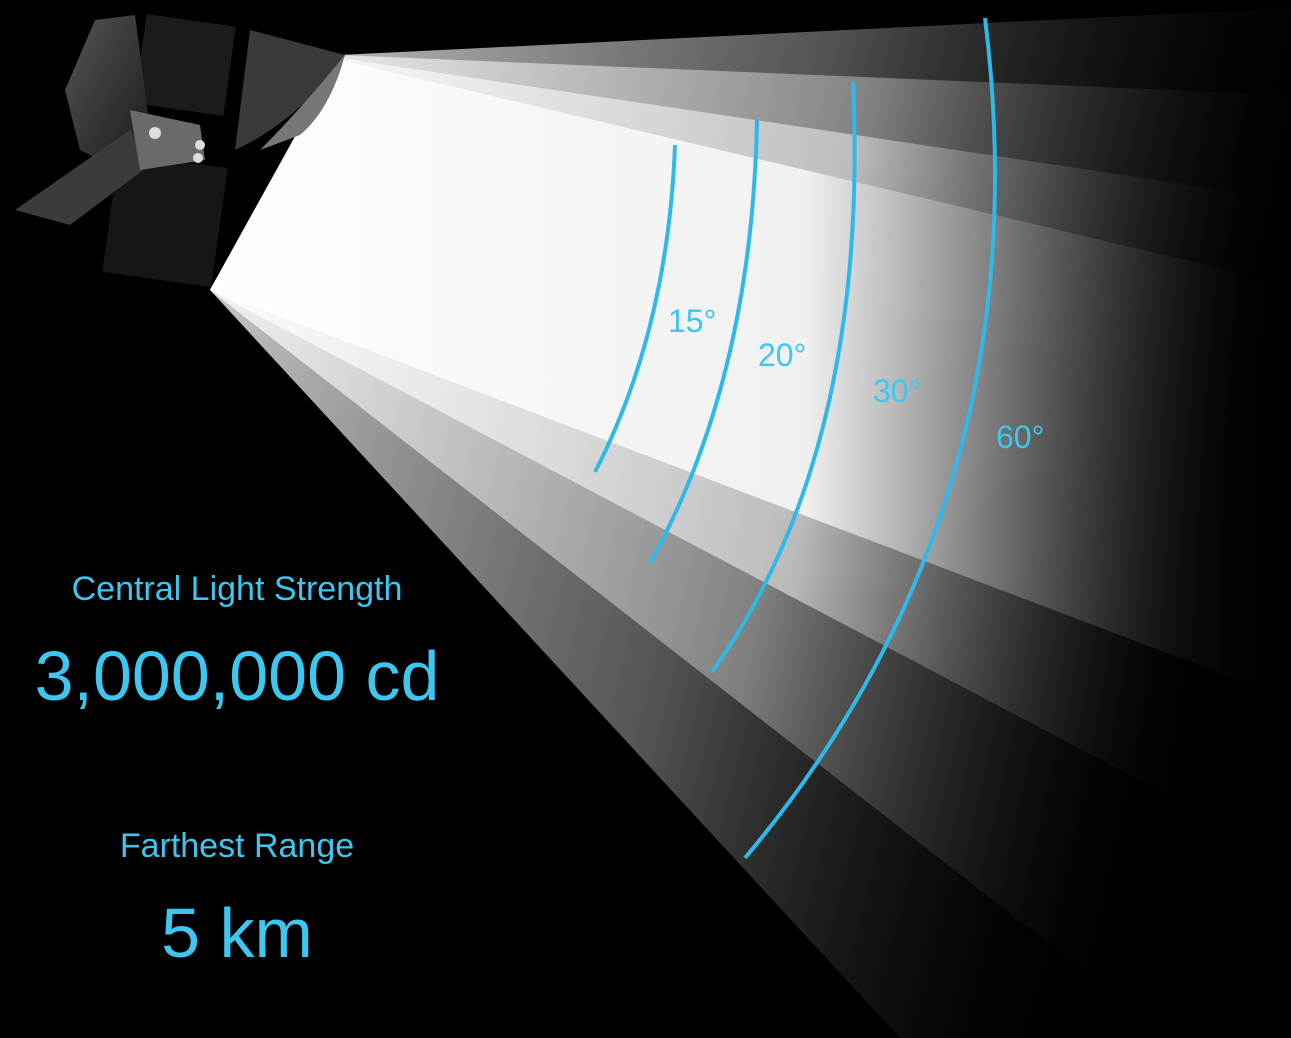 The width and height of the screenshot is (1291, 1038). Describe the element at coordinates (782, 355) in the screenshot. I see `angle-label: 20°` at that location.